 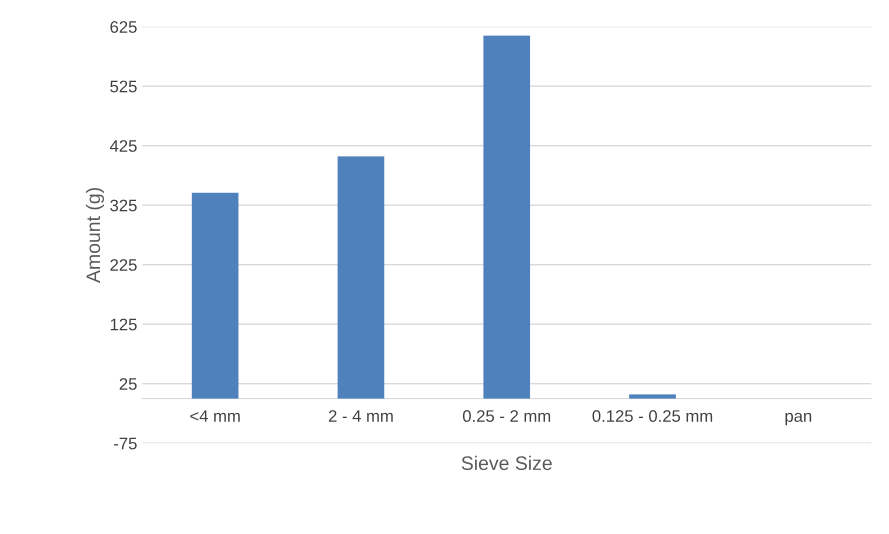 I want to click on y-tick-label: 25, so click(x=128, y=384).